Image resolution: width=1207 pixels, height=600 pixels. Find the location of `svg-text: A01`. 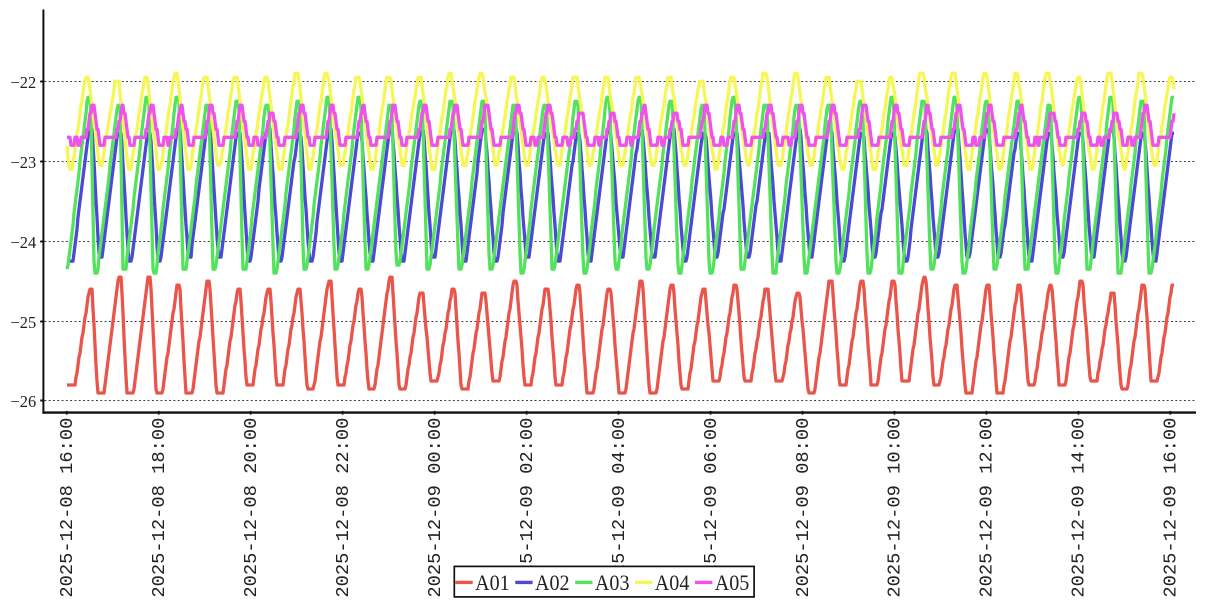

svg-text: A01 is located at coordinates (492, 582).